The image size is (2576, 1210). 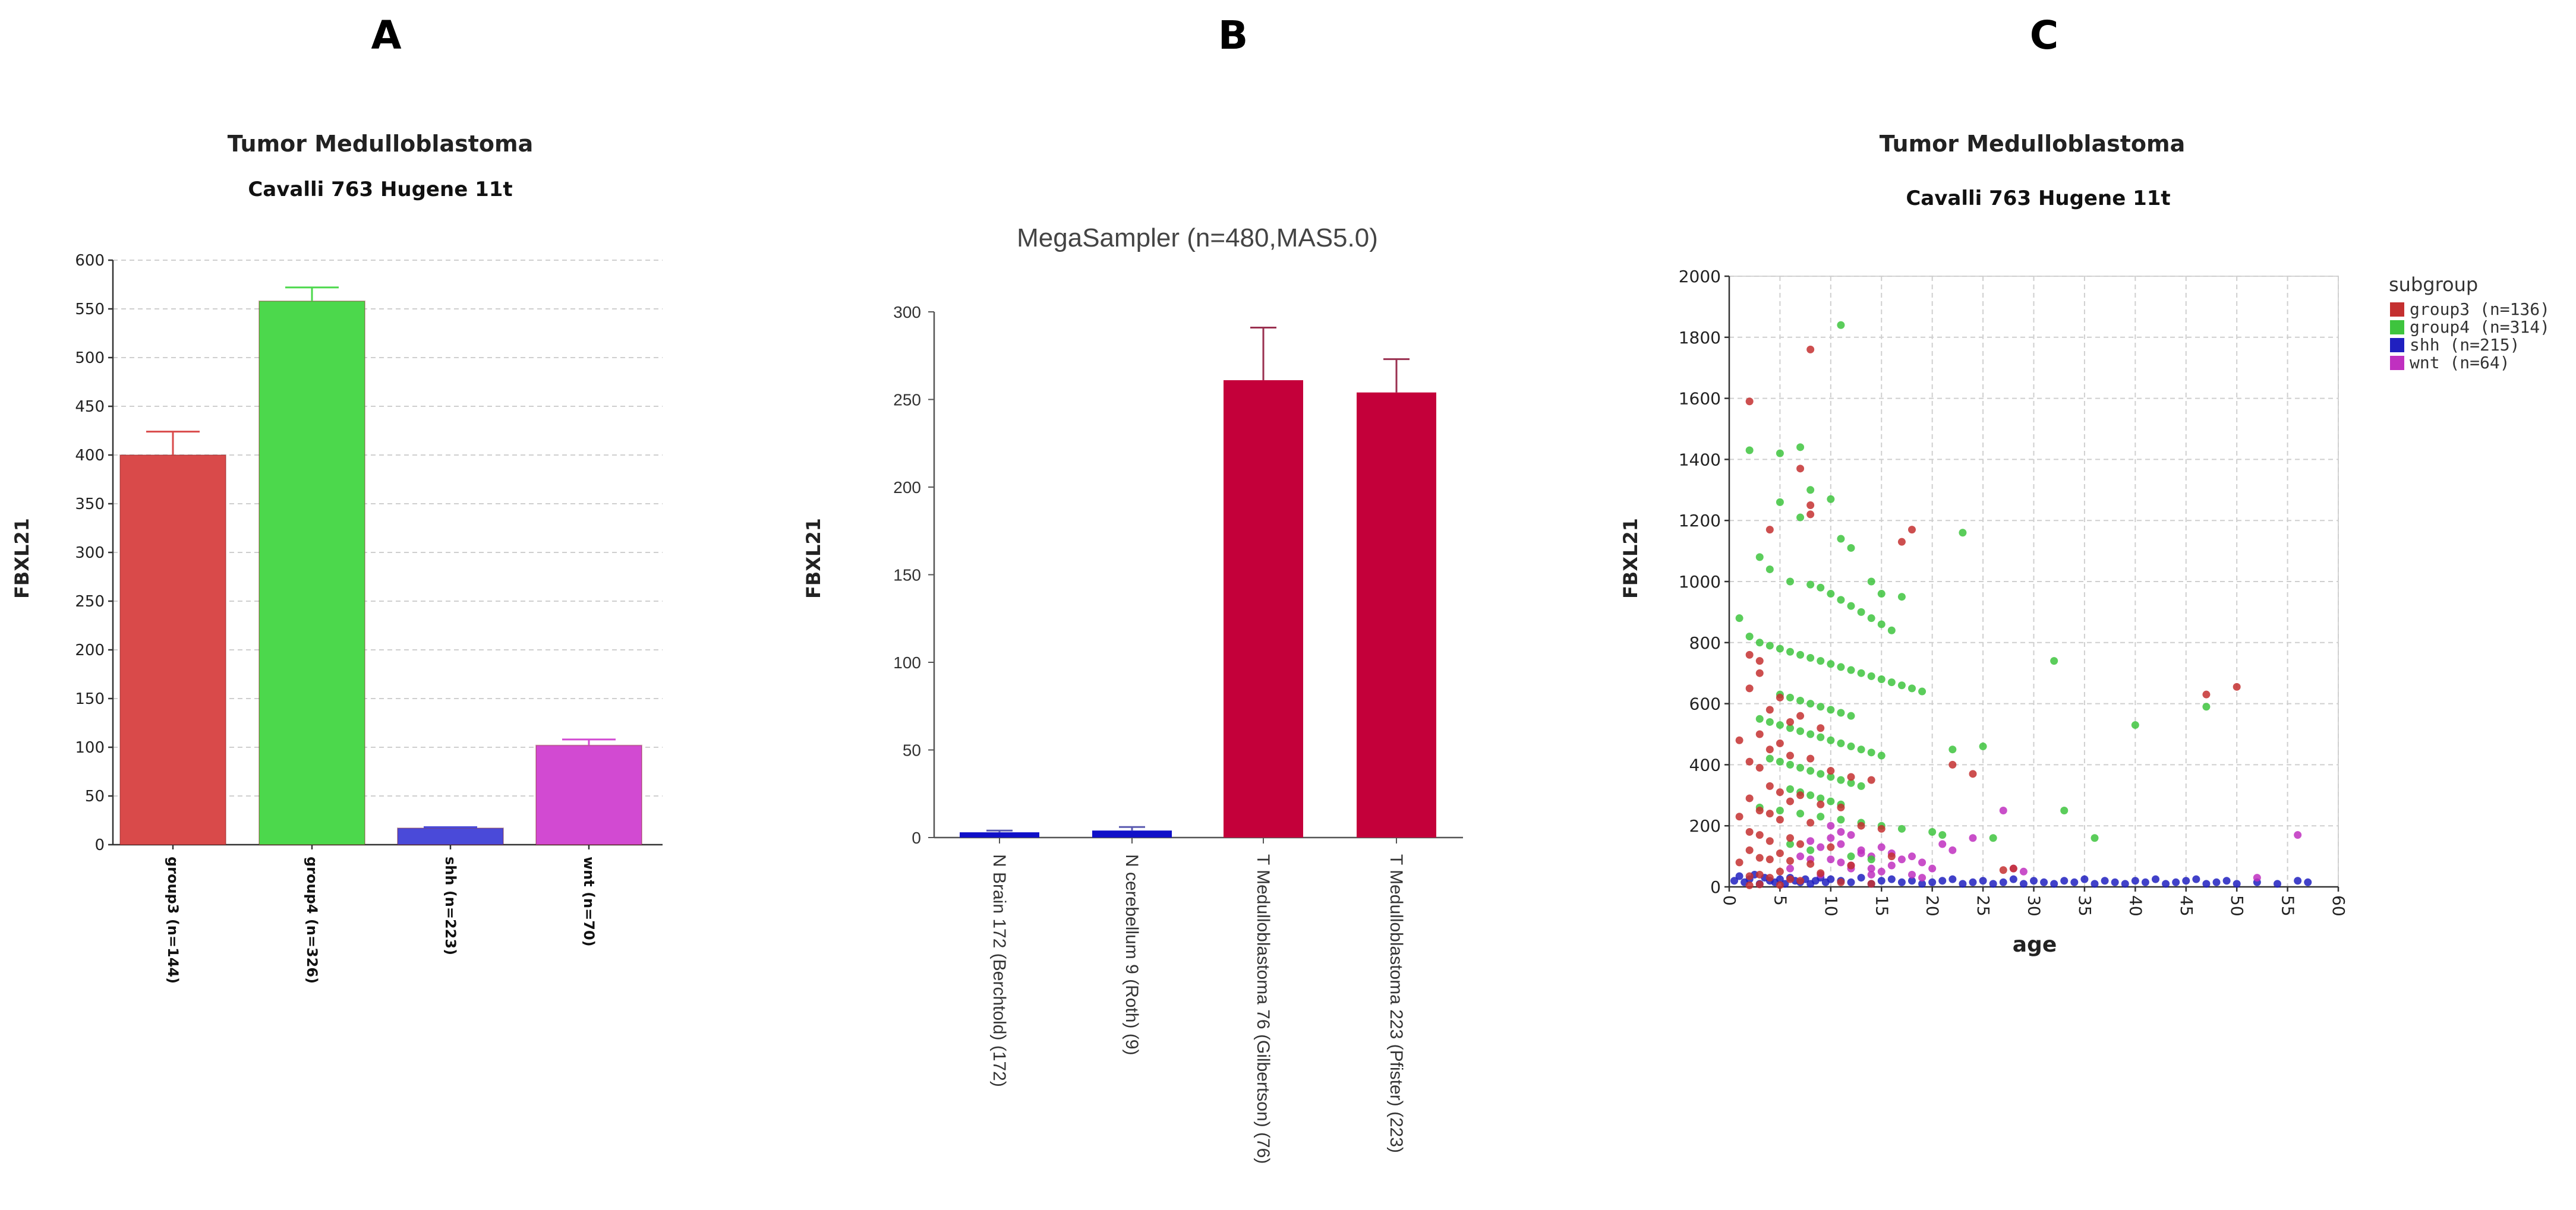 What do you see at coordinates (2085, 906) in the screenshot?
I see `panel-c-x-tick-label: 35` at bounding box center [2085, 906].